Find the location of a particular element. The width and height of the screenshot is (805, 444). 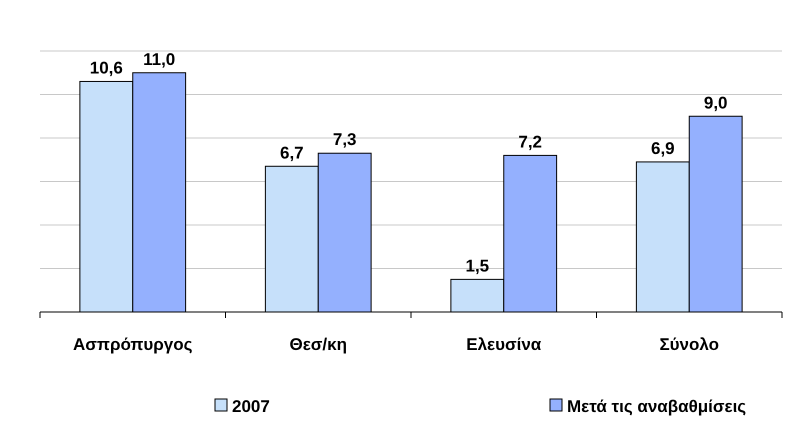

legend-label: 2007 is located at coordinates (251, 406).